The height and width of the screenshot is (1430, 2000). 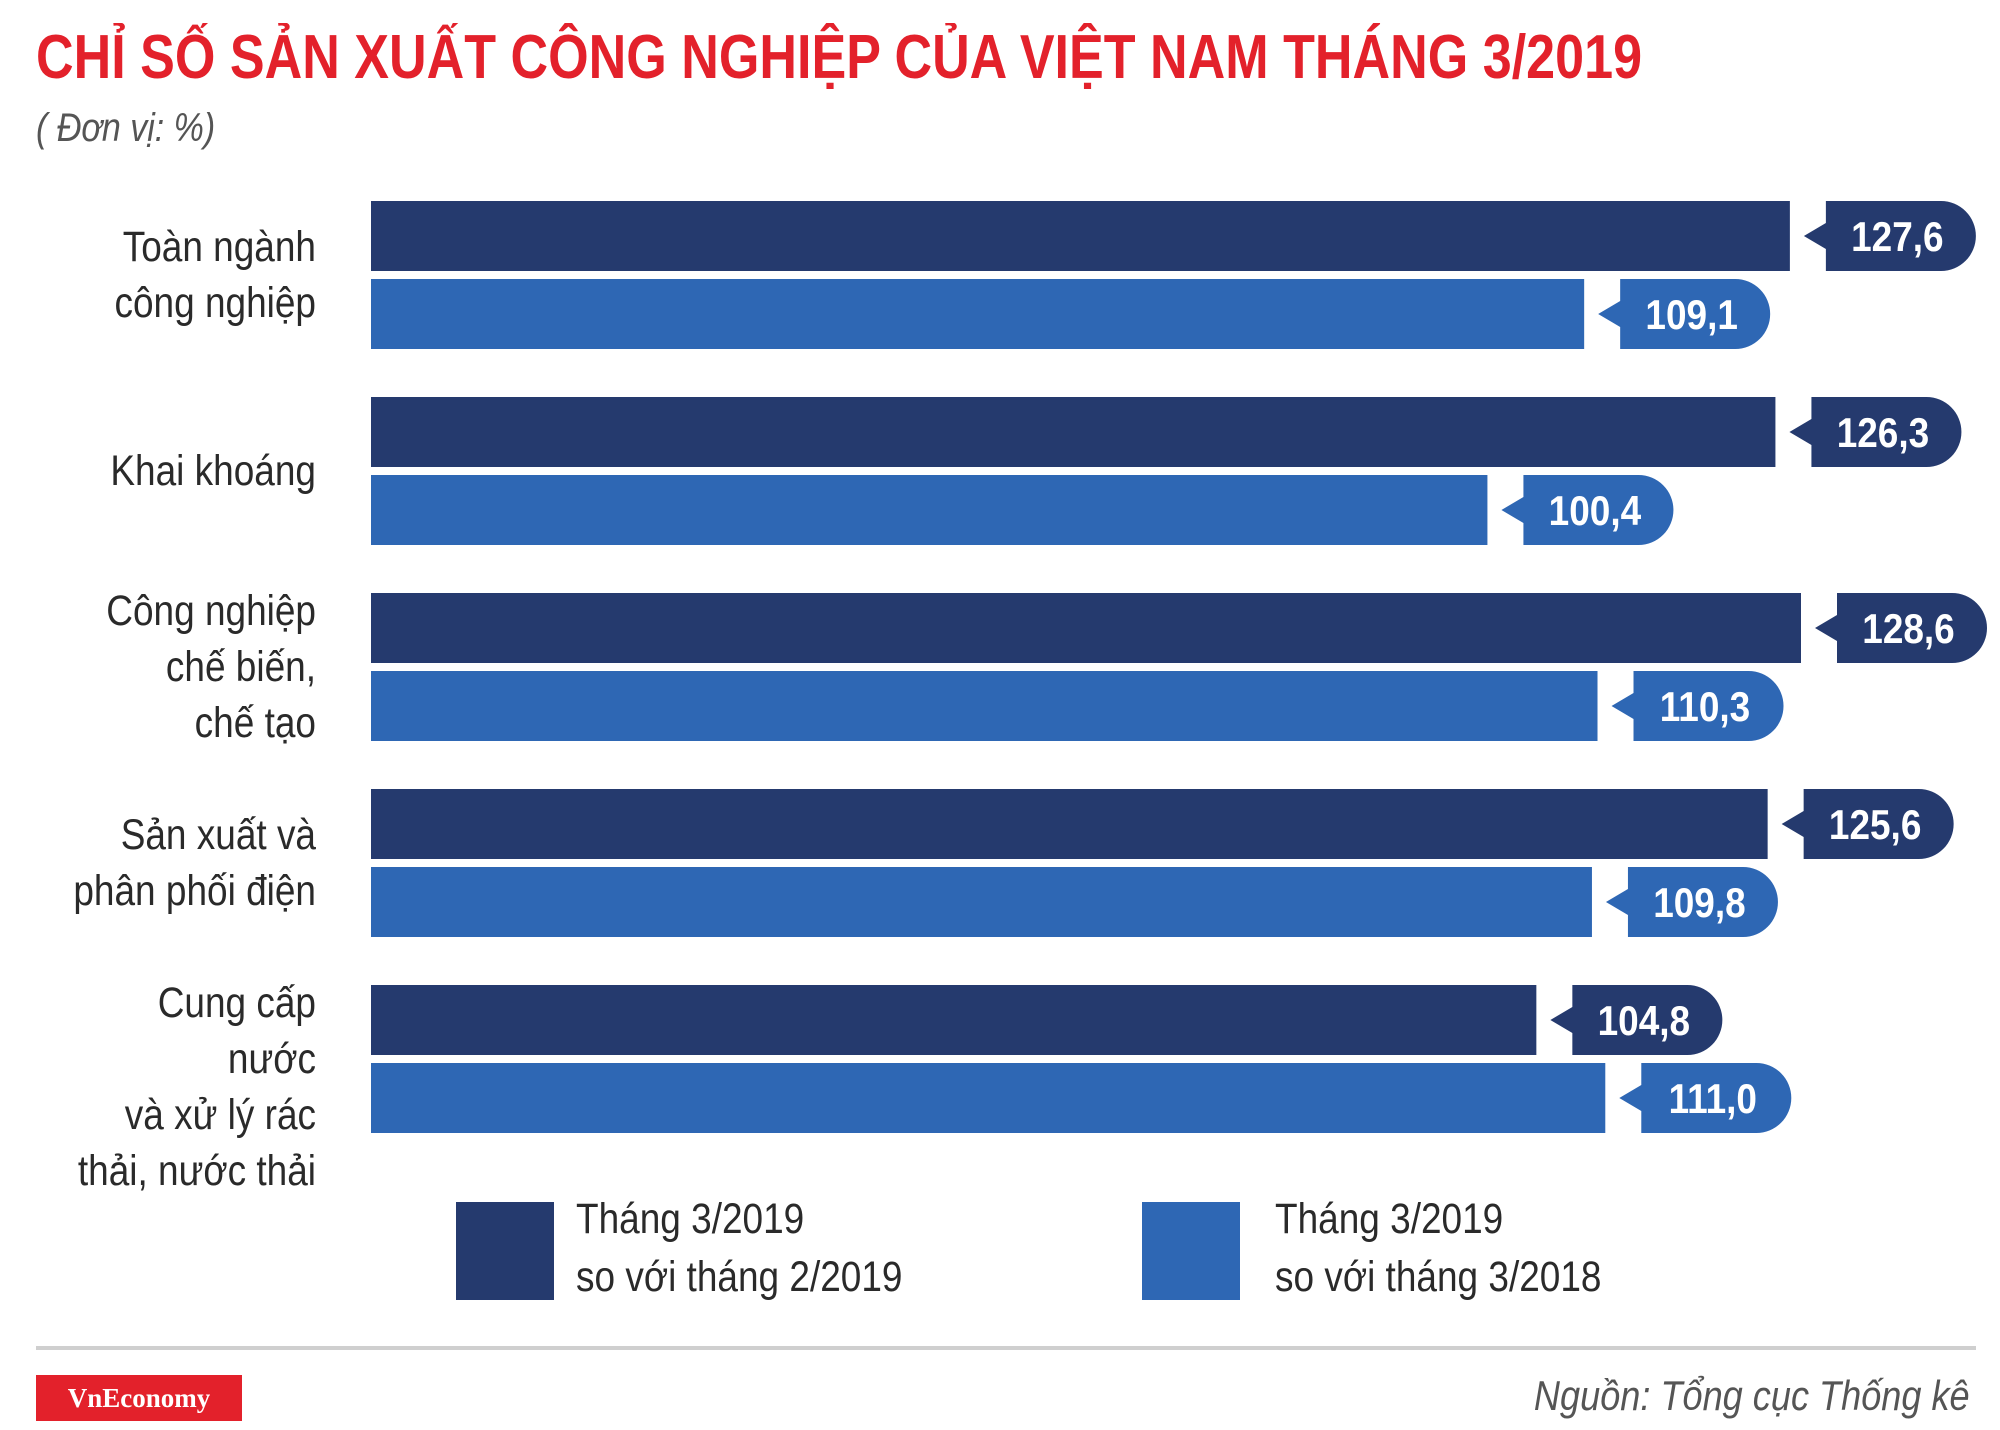 What do you see at coordinates (211, 667) in the screenshot?
I see `category-label: Công nghiệp chế biến, chế tạo` at bounding box center [211, 667].